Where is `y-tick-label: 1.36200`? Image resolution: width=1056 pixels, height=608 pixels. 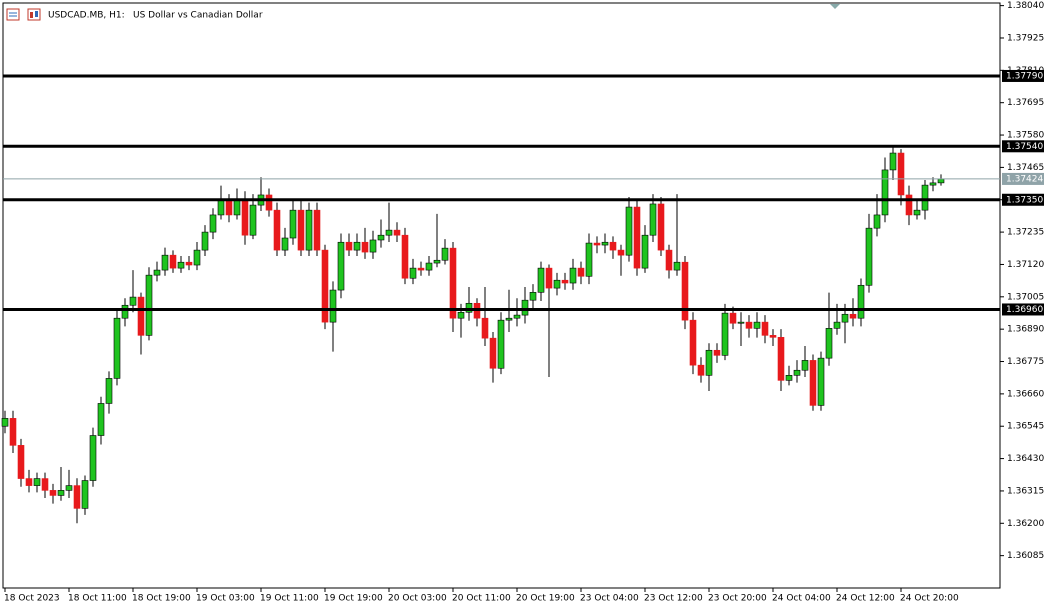 y-tick-label: 1.36200 is located at coordinates (1025, 524).